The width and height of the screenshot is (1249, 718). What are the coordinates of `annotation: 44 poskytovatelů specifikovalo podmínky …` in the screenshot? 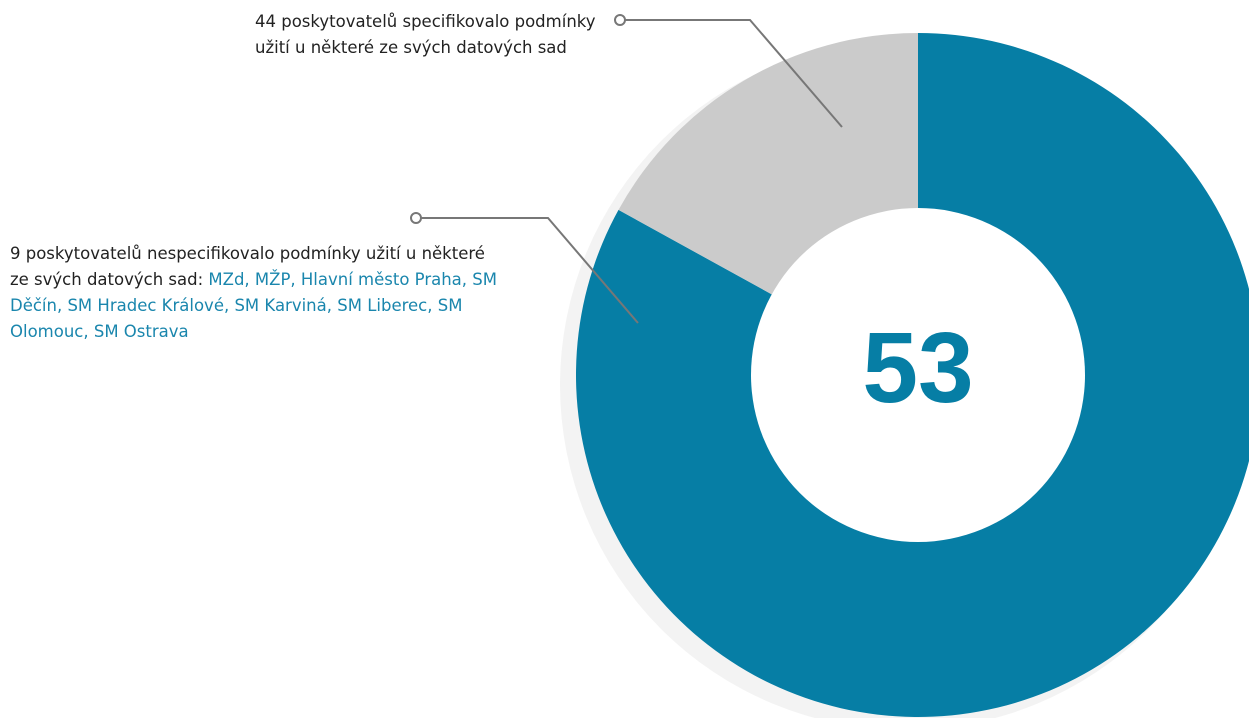 It's located at (427, 35).